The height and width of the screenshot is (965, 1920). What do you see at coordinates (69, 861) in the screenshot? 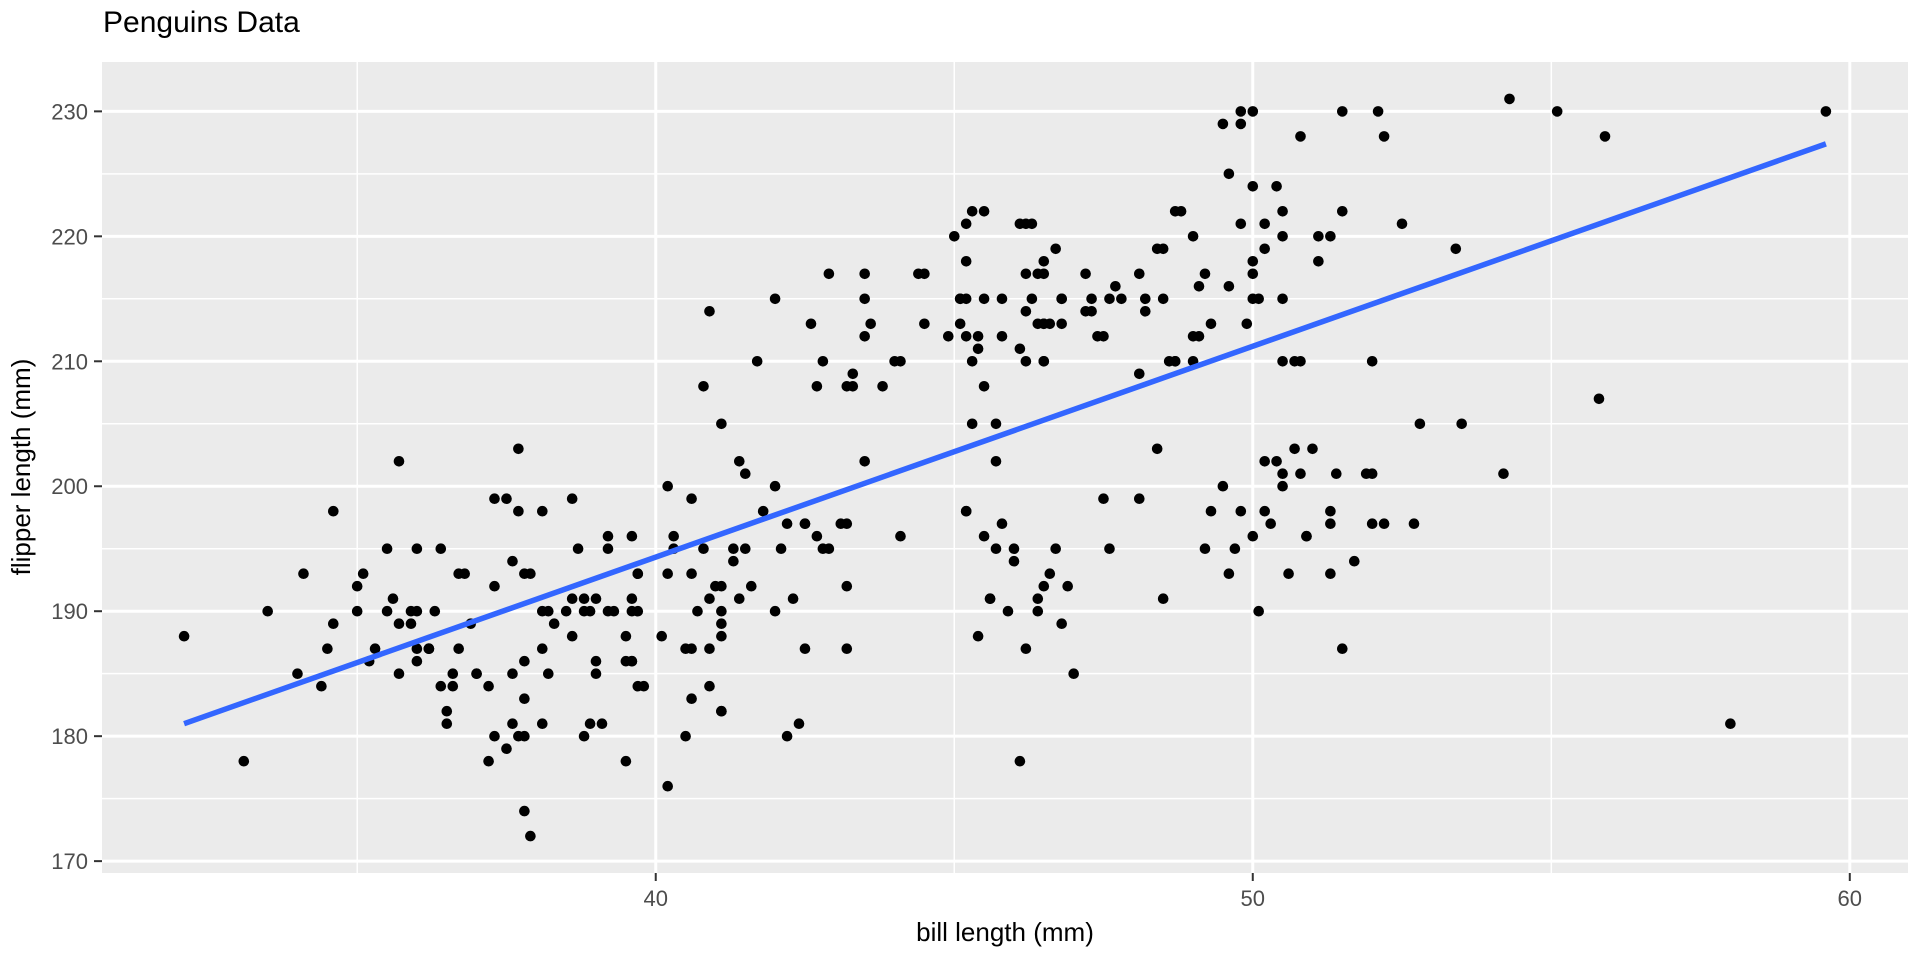
I see `y-tick-label: 170` at bounding box center [69, 861].